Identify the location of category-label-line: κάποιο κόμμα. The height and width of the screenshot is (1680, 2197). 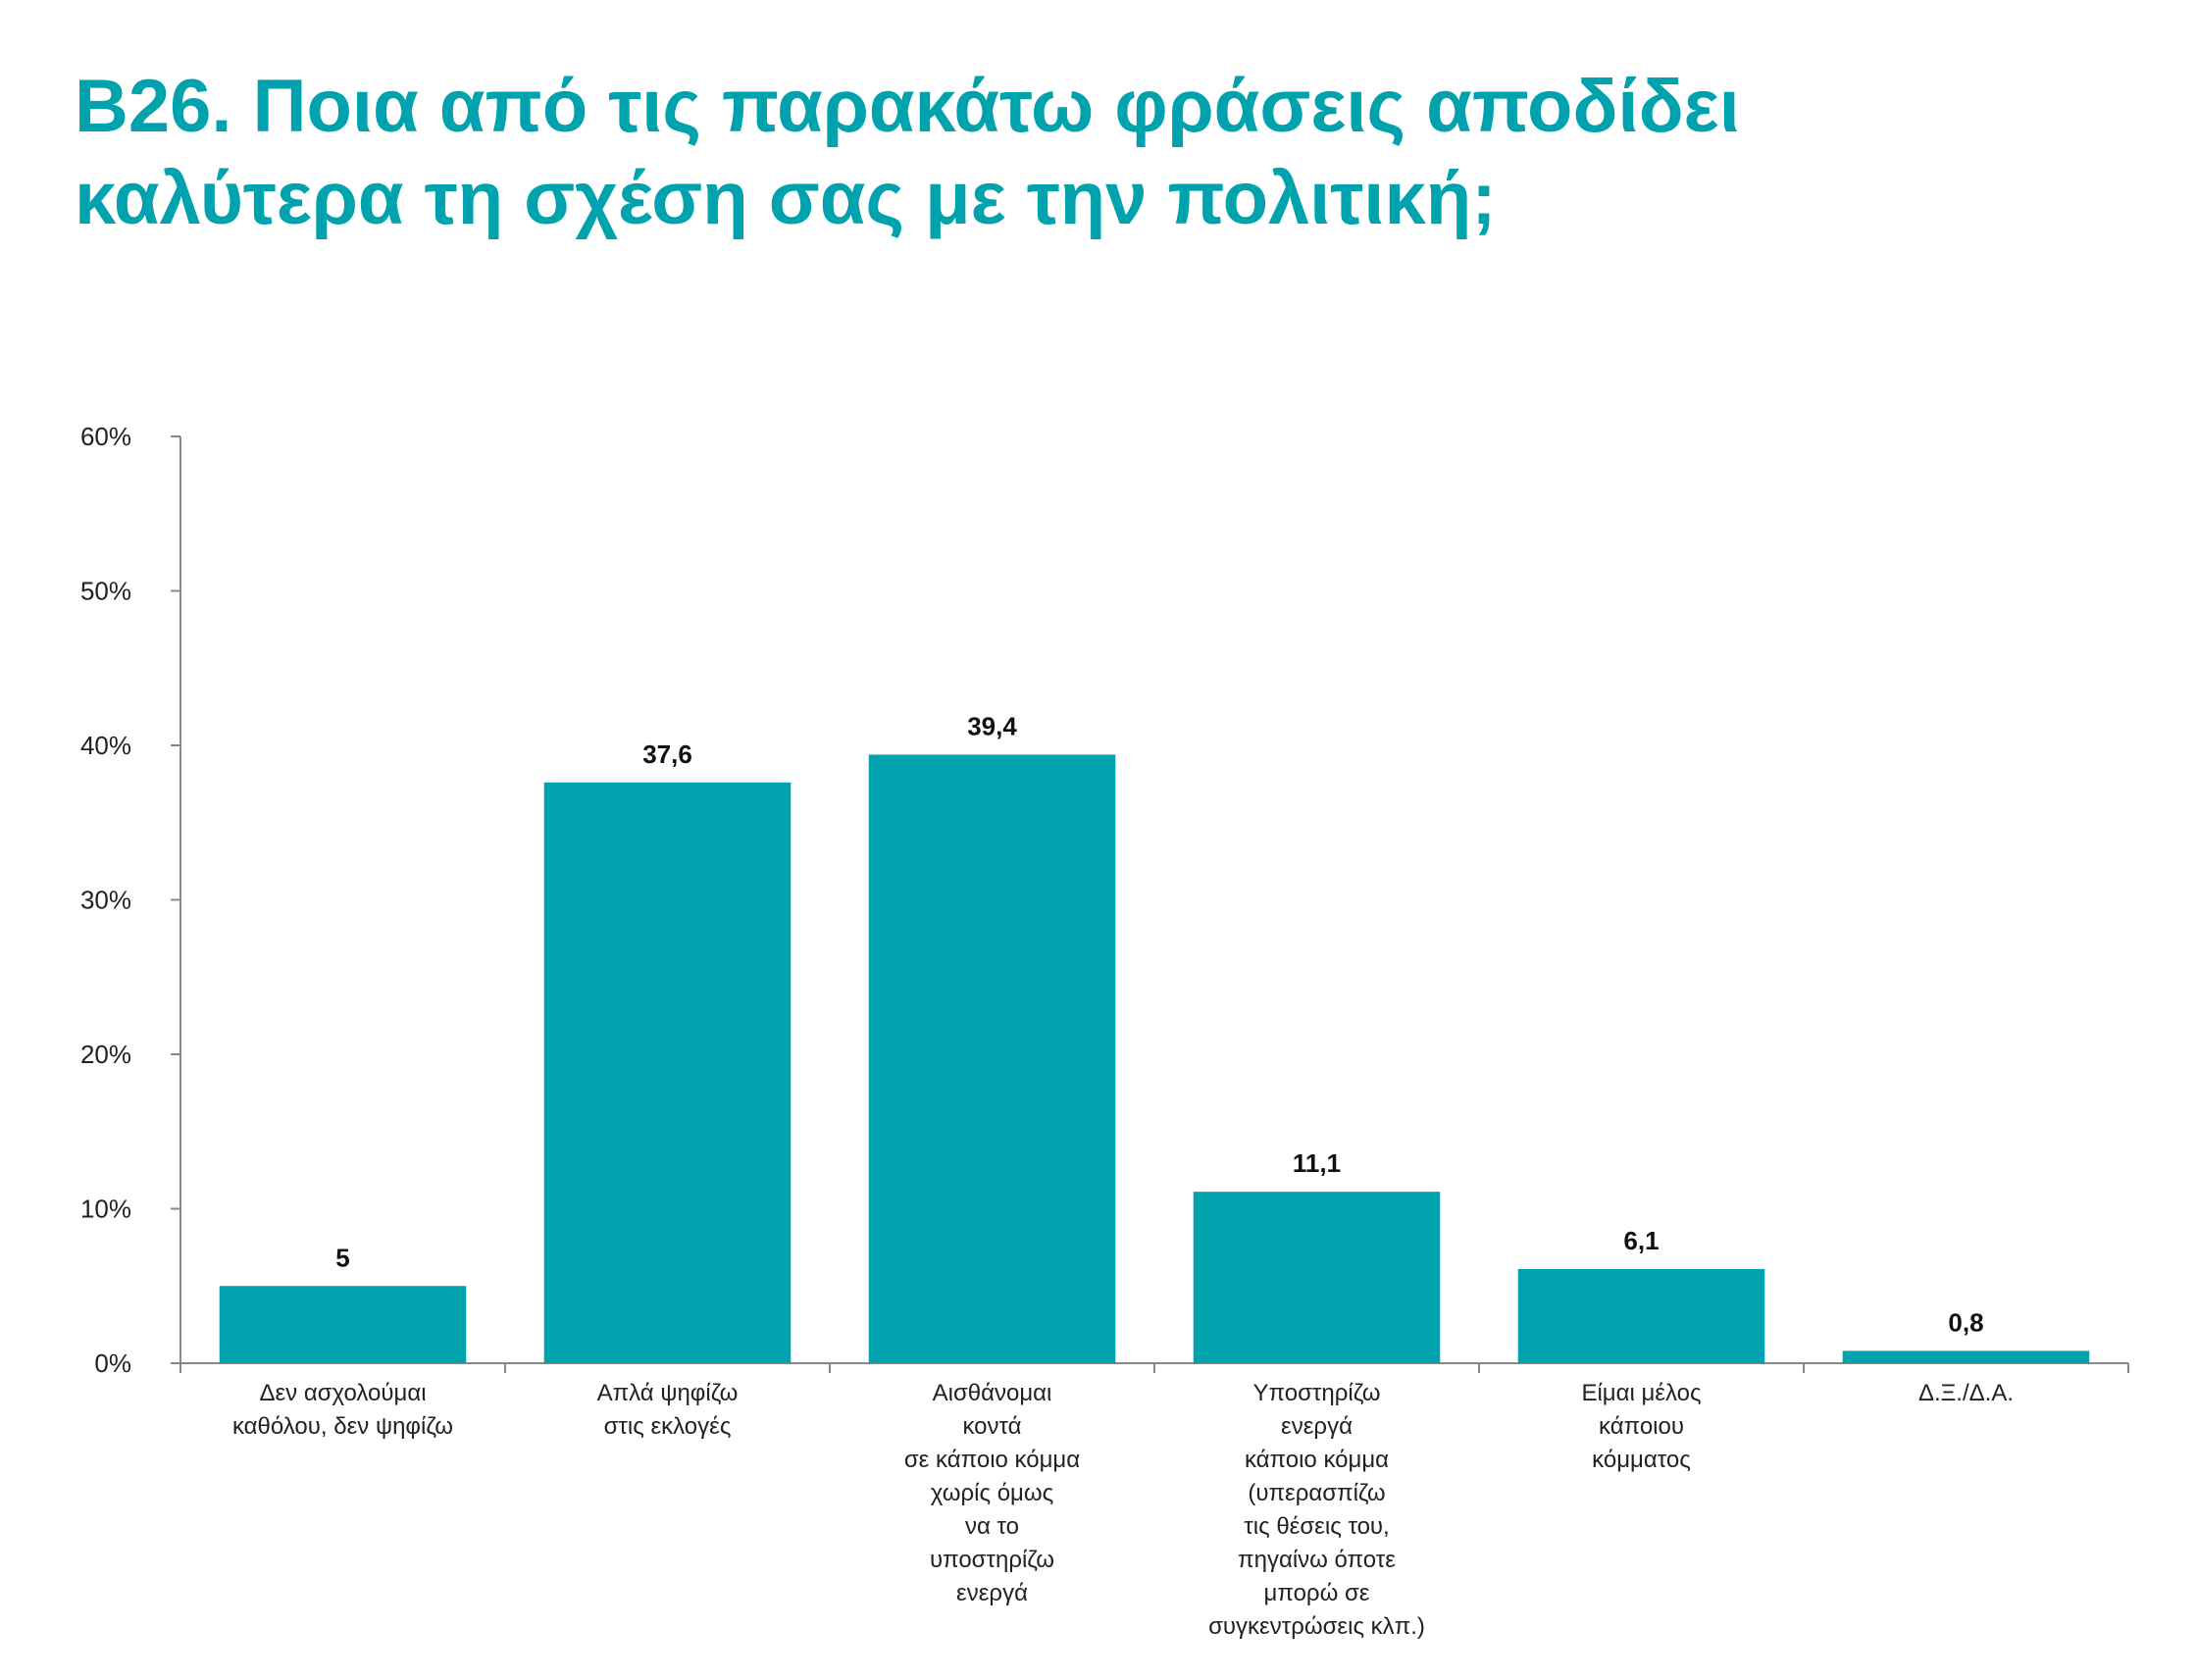
(1317, 1460).